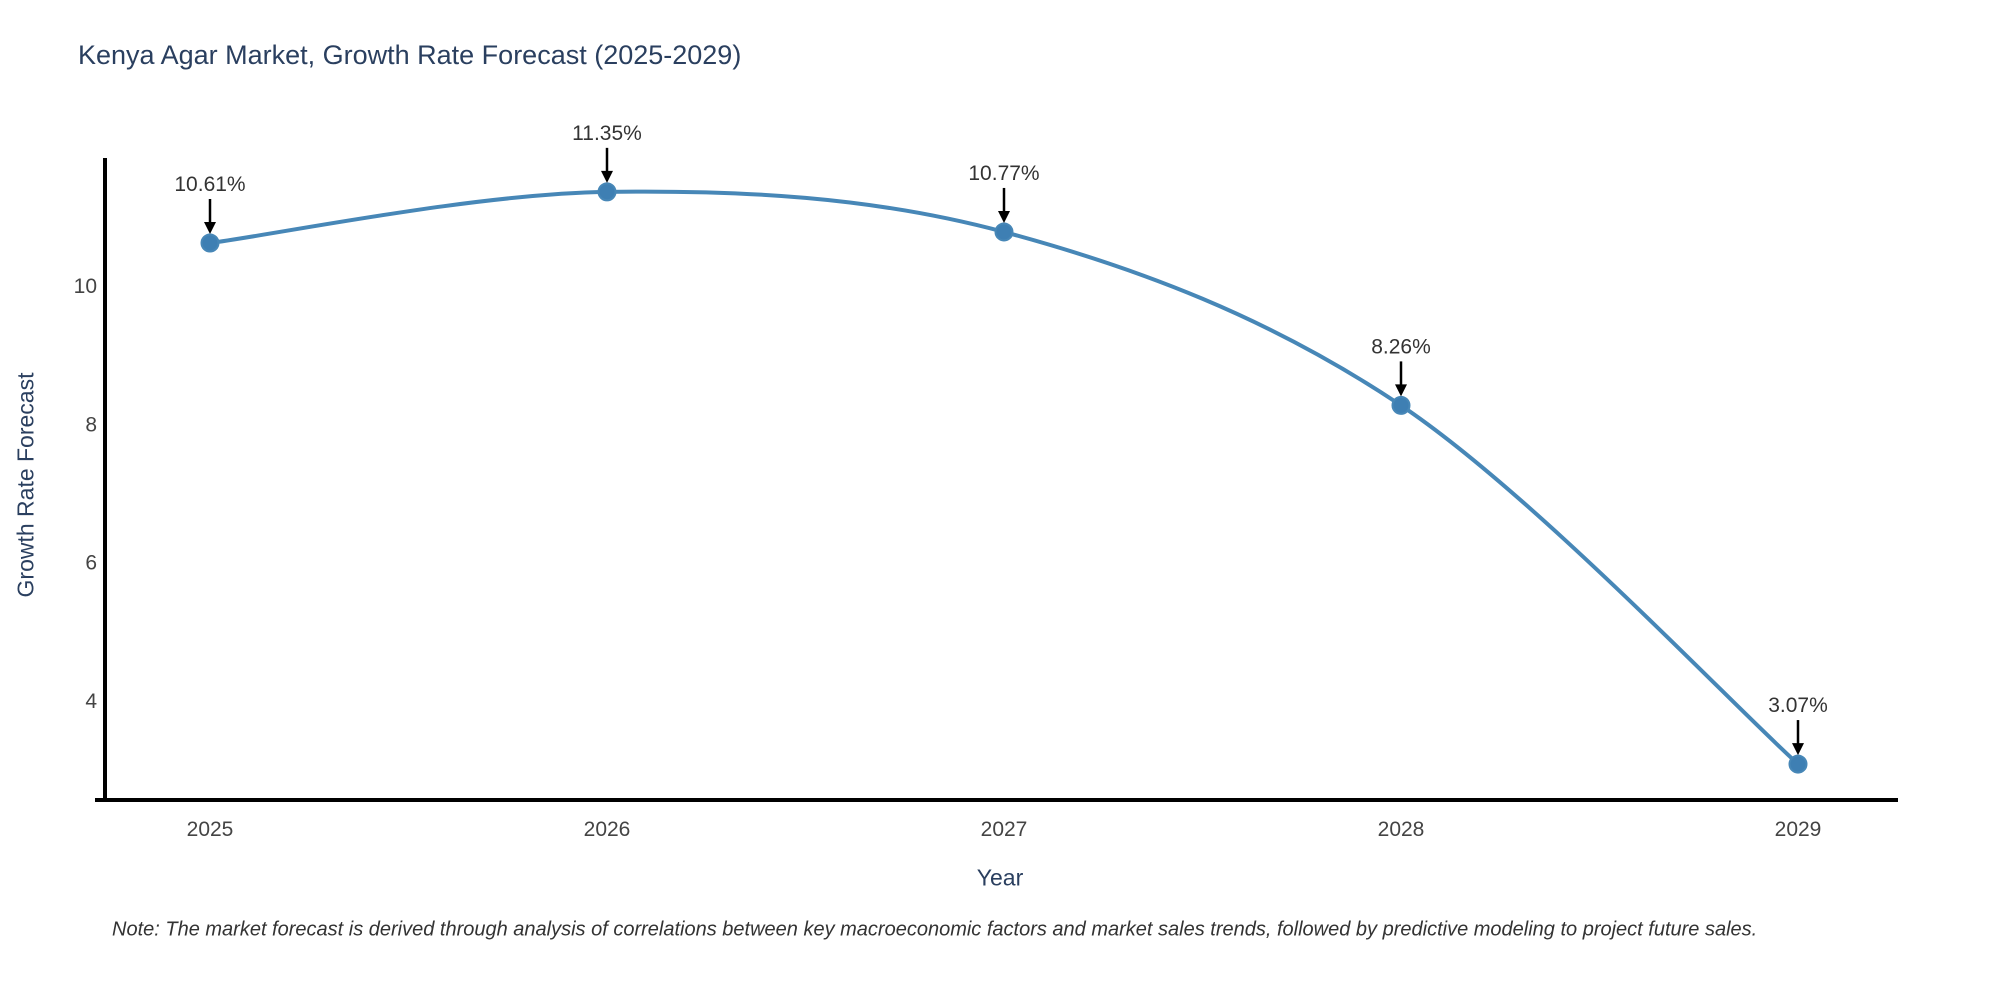 Image resolution: width=2000 pixels, height=1000 pixels. What do you see at coordinates (1401, 829) in the screenshot?
I see `x-tick-label: 2028` at bounding box center [1401, 829].